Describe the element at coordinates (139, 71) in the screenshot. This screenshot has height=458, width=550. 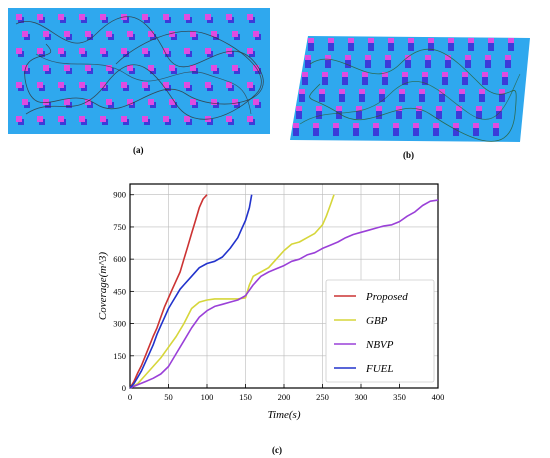
I see `panel-a-map-image` at that location.